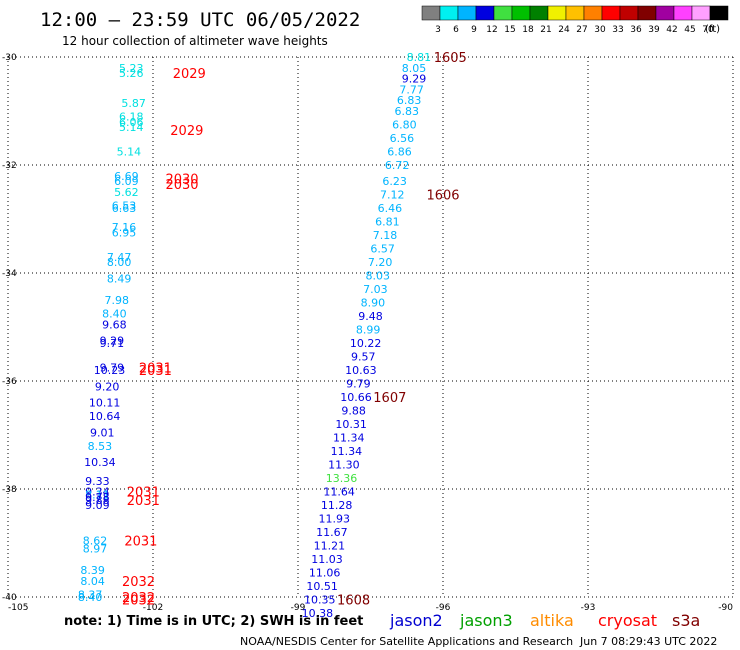 The width and height of the screenshot is (740, 650). I want to click on wave-height-label: 10.11, so click(105, 403).